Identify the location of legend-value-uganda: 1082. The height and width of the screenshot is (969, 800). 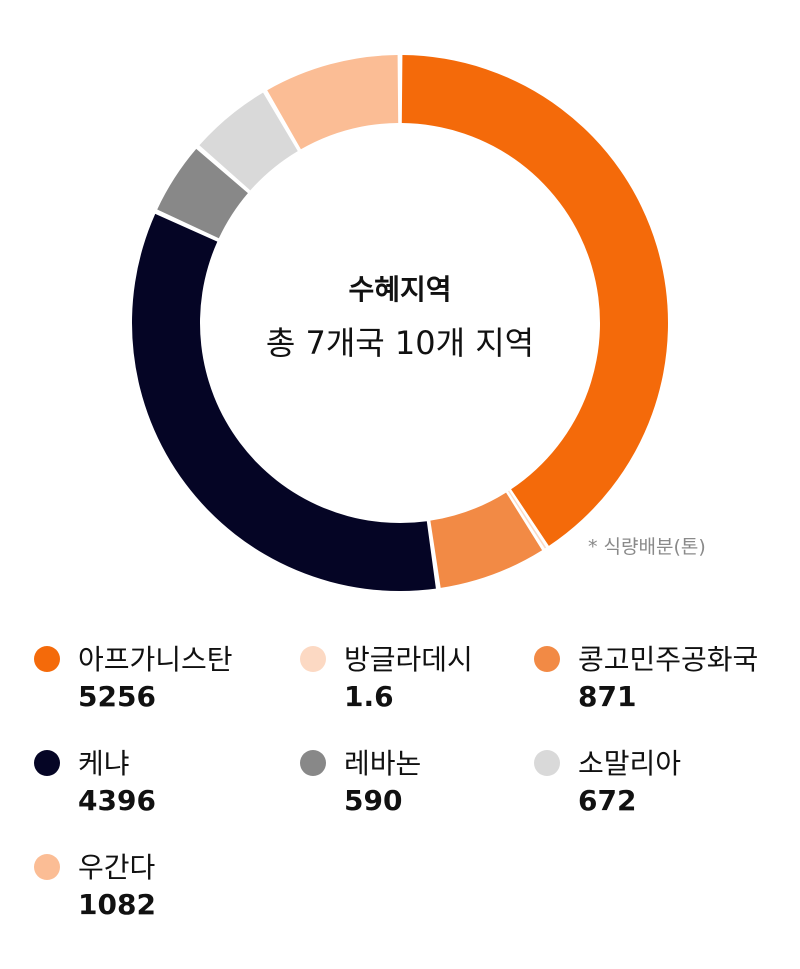
(117, 904).